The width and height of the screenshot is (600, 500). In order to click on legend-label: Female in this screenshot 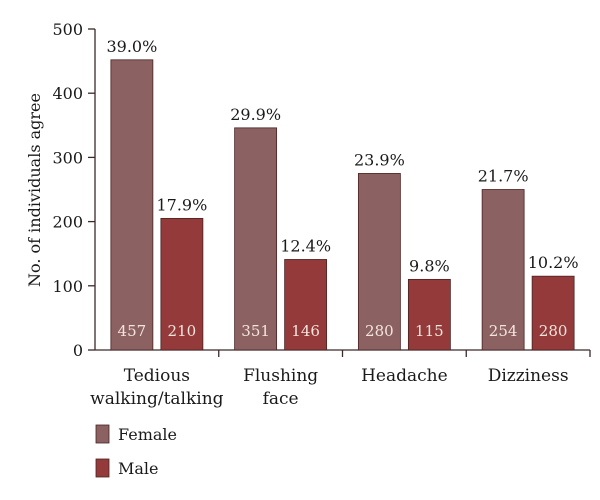, I will do `click(147, 434)`.